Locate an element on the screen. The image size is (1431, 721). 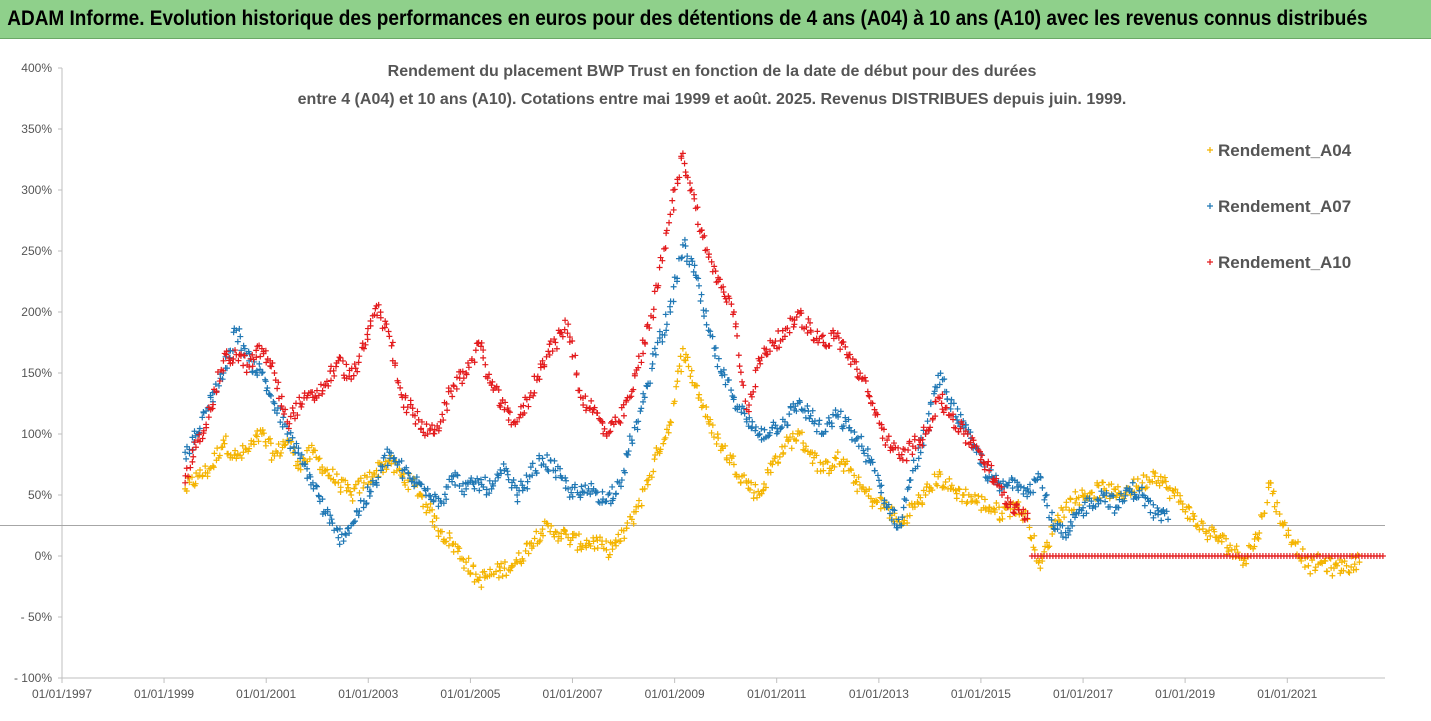
legend-marker is located at coordinates (1210, 150).